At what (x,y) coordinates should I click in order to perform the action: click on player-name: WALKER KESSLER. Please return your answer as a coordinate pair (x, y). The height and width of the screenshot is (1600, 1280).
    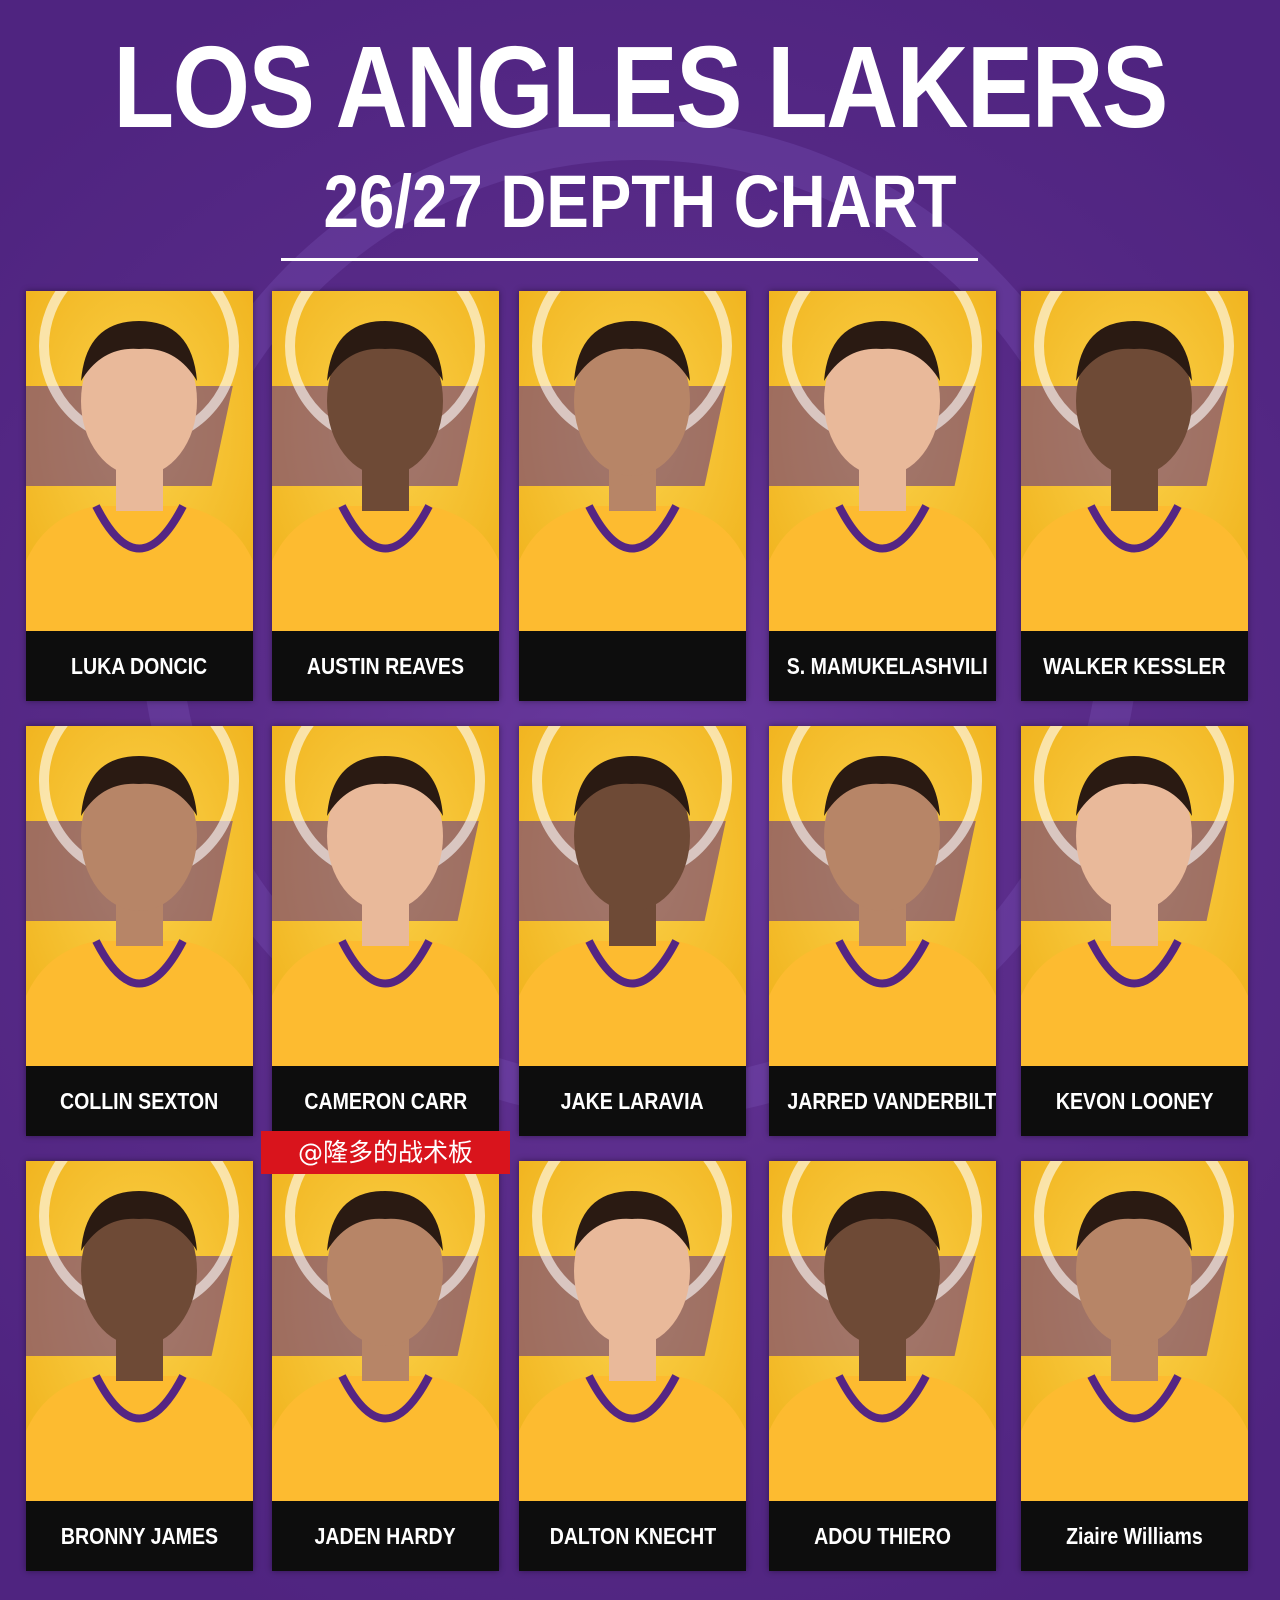
    Looking at the image, I should click on (1134, 666).